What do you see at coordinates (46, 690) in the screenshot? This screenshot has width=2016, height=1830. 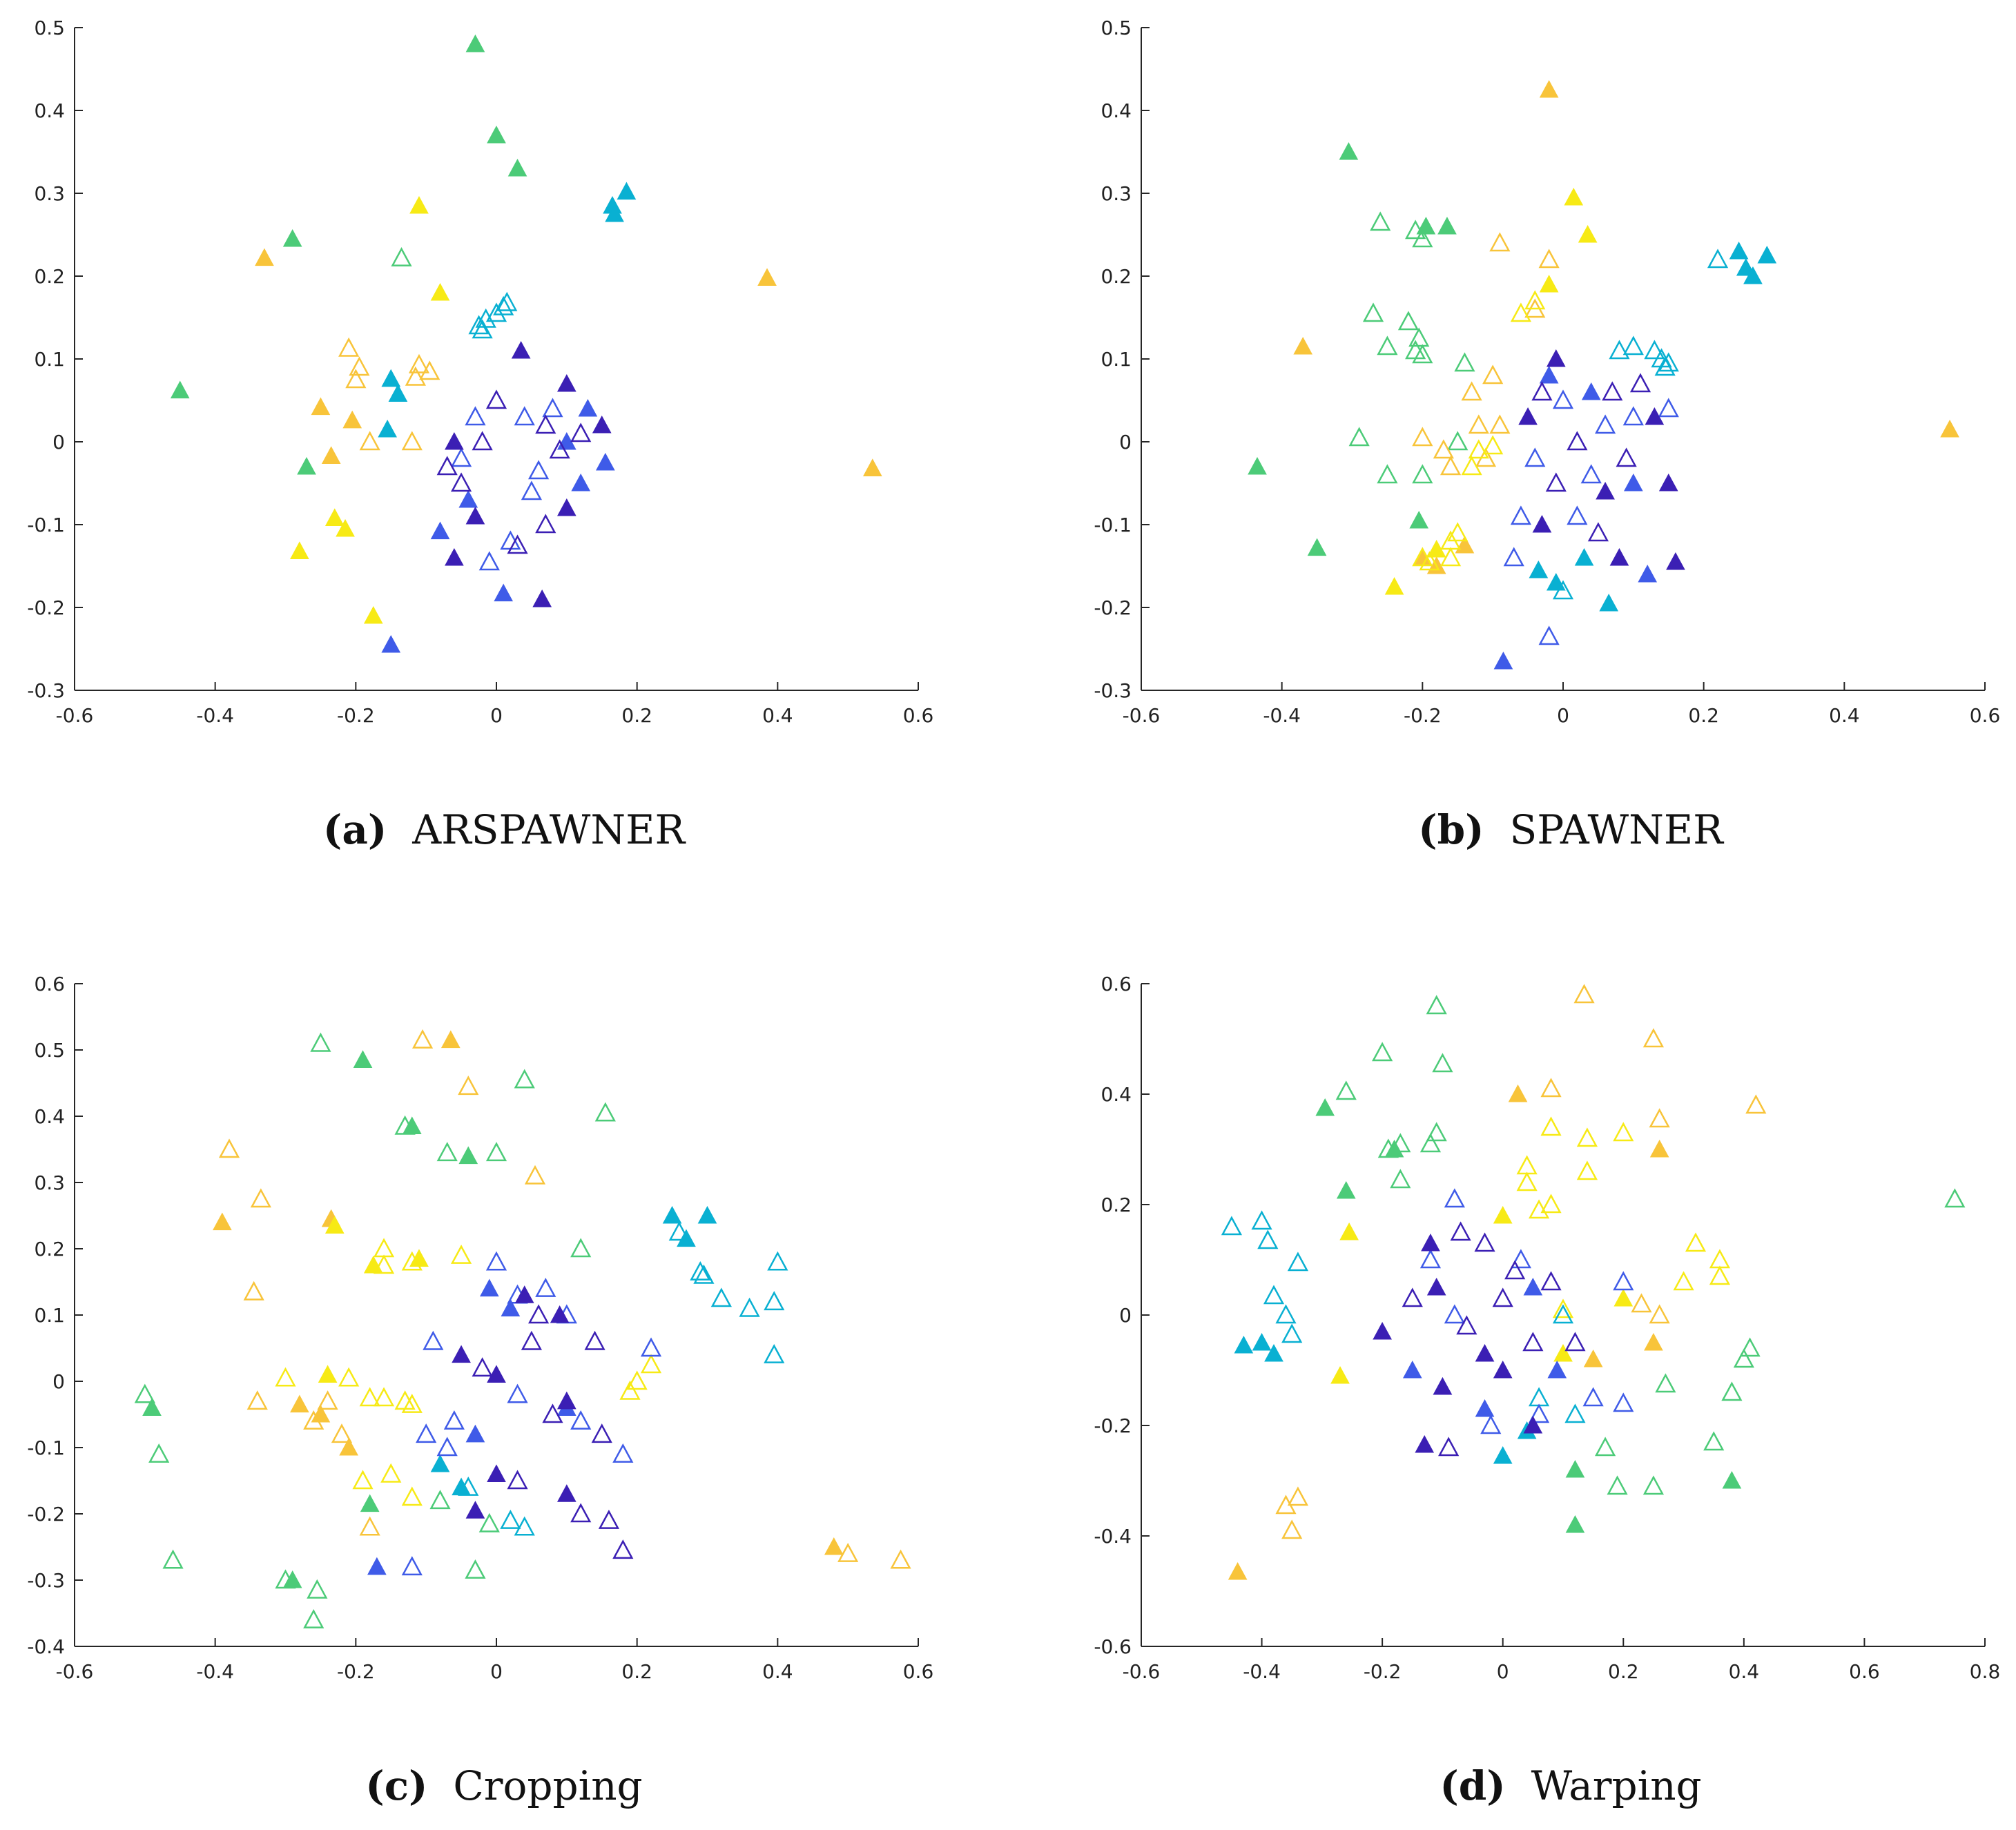 I see `y-tick-label: -0.3` at bounding box center [46, 690].